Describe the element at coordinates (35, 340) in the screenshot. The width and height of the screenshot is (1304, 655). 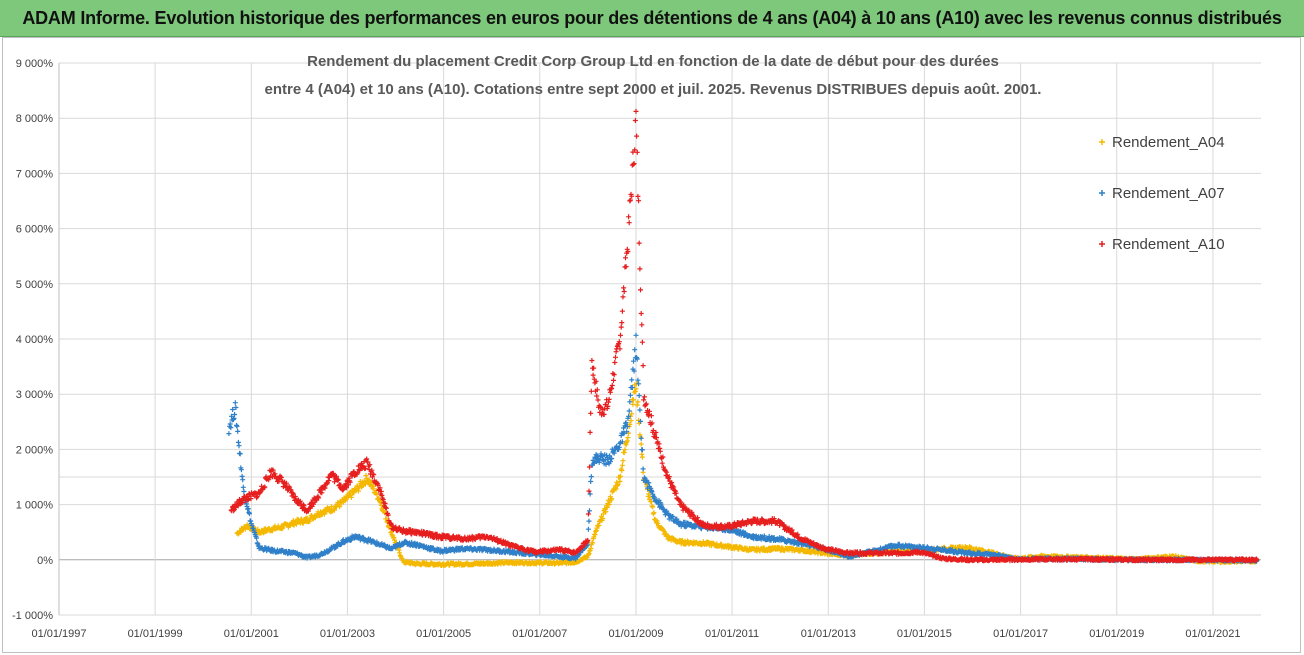
I see `y-tick-label: 4 000%` at that location.